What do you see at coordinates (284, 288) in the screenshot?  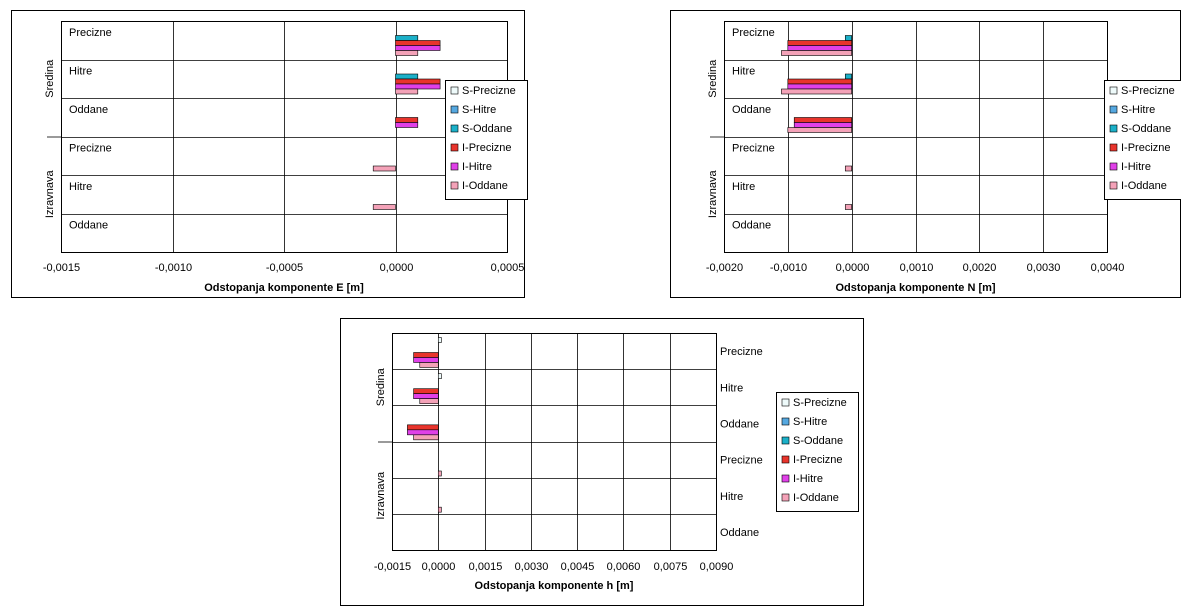 I see `x-axis-label: Odstopanja komponente E [m]` at bounding box center [284, 288].